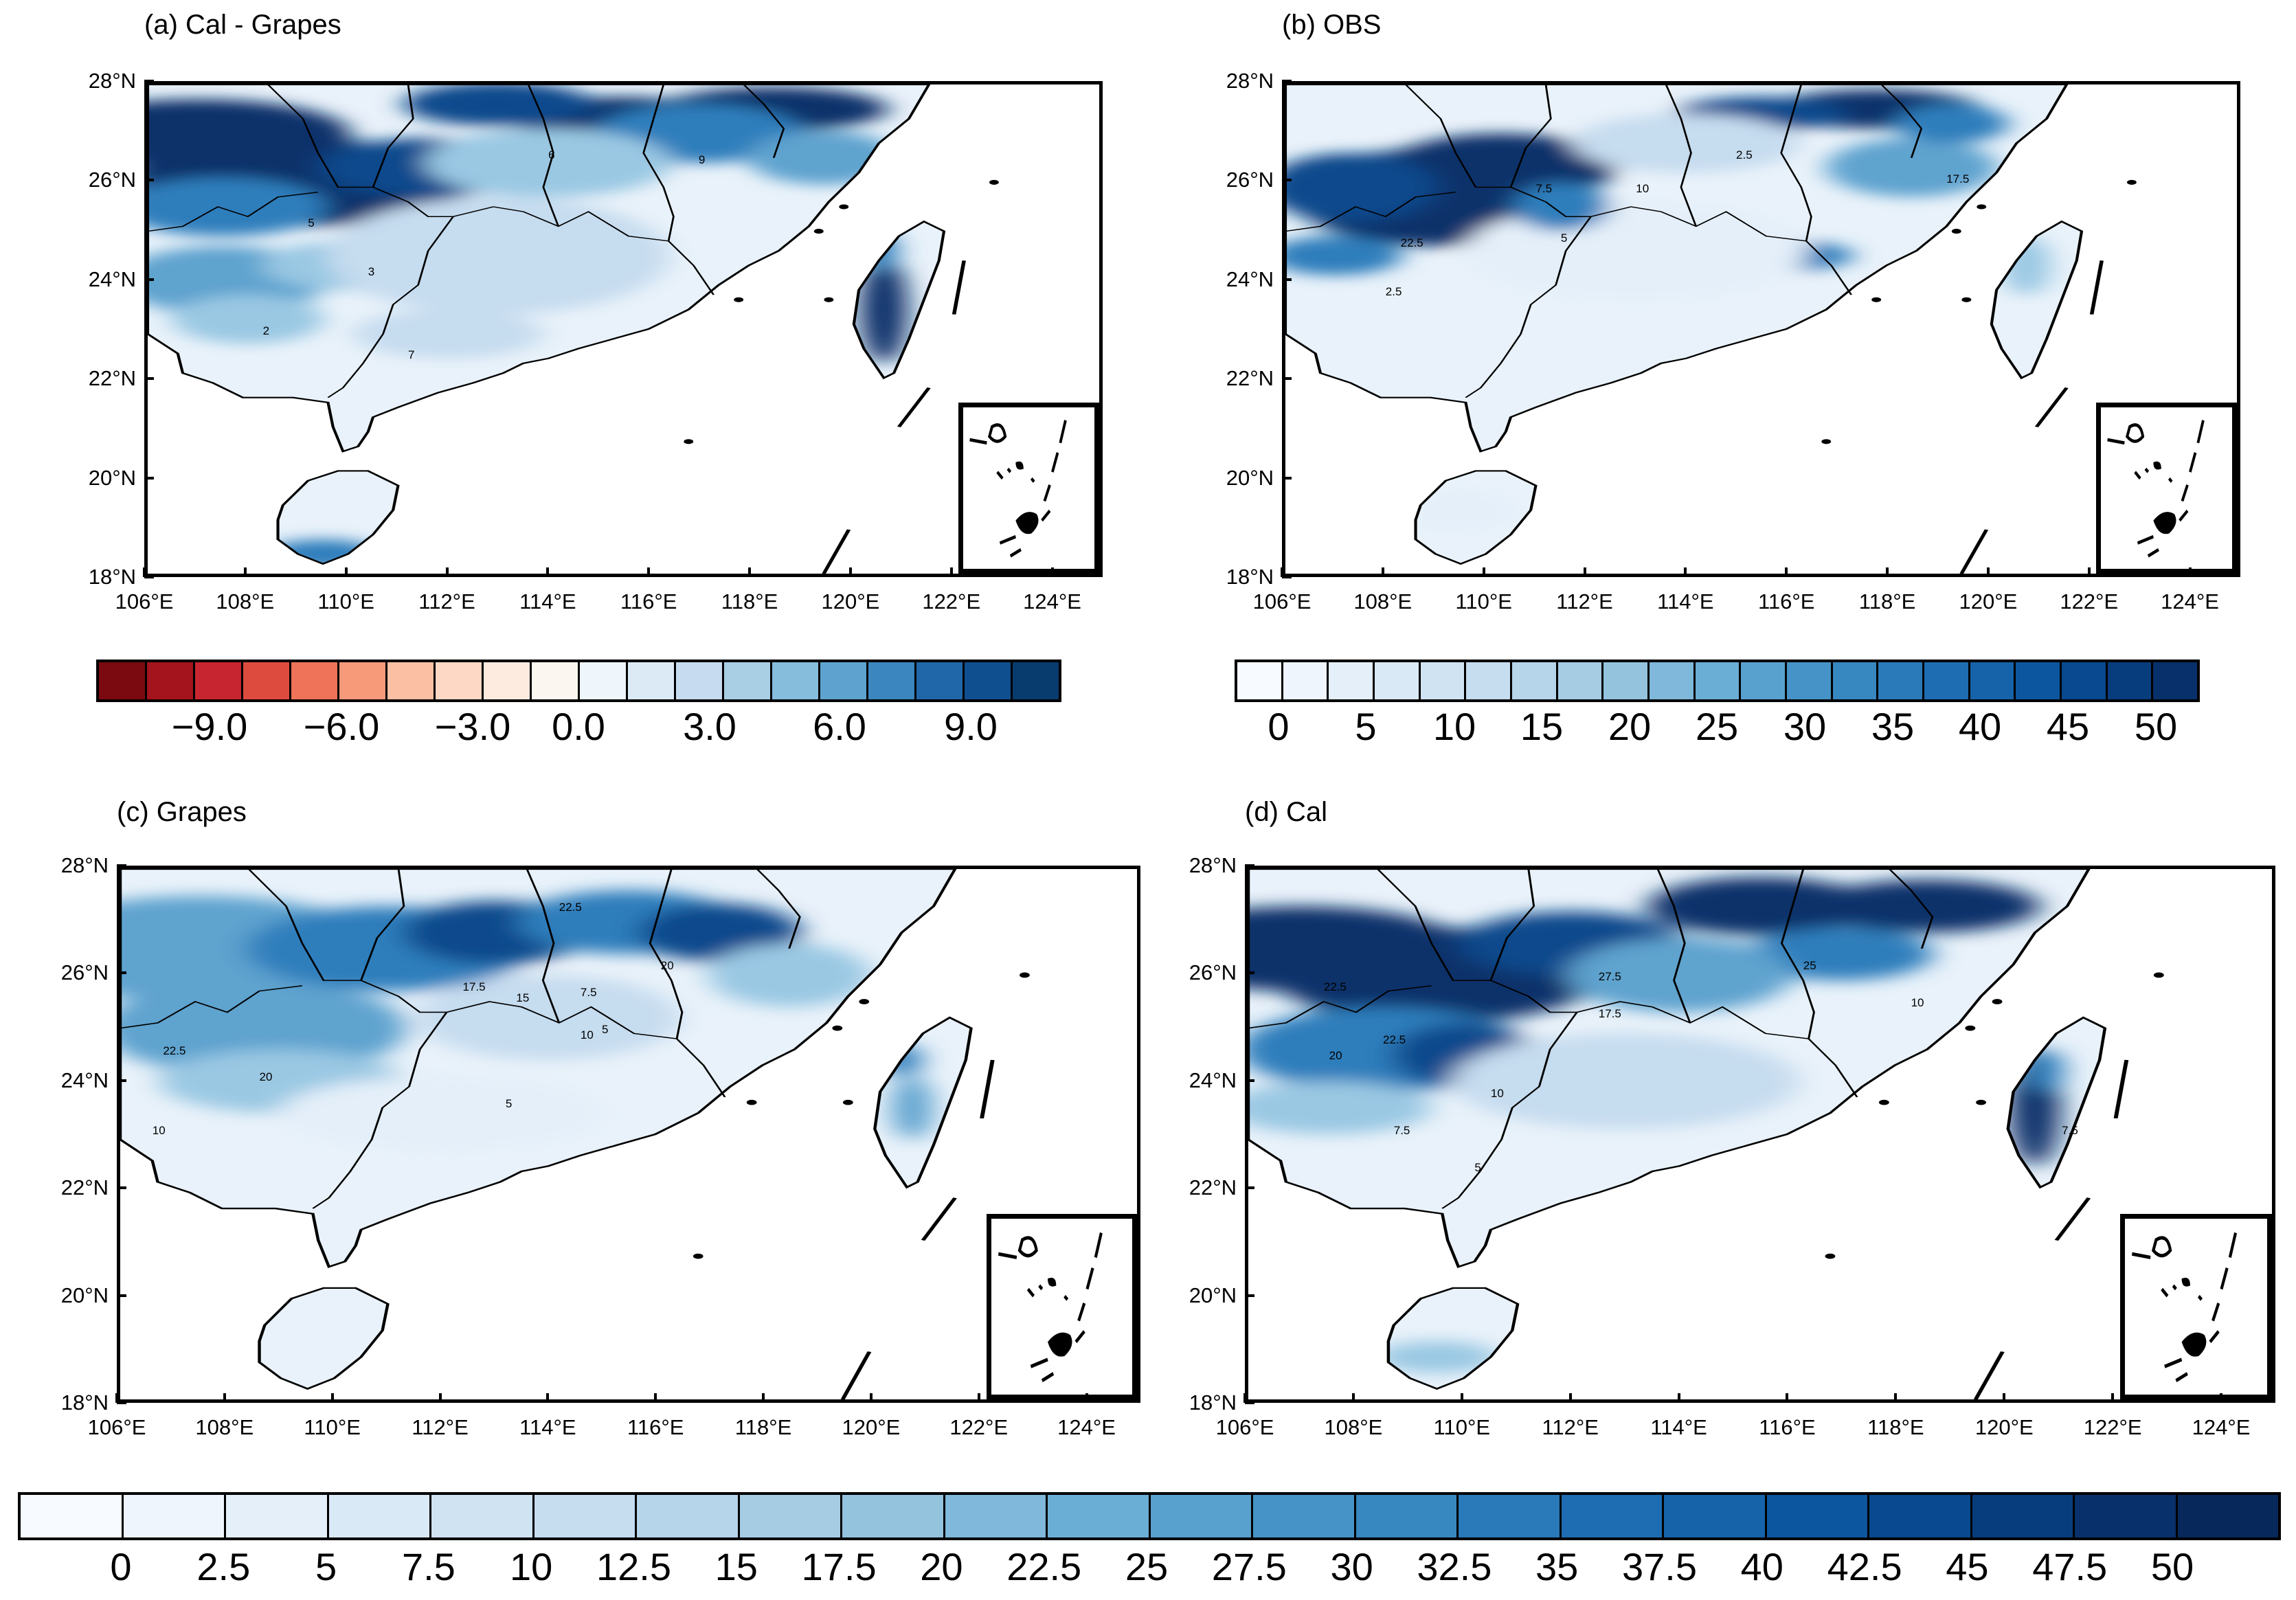 This screenshot has width=2296, height=1600. Describe the element at coordinates (1250, 180) in the screenshot. I see `latitude-label: 26°N` at that location.